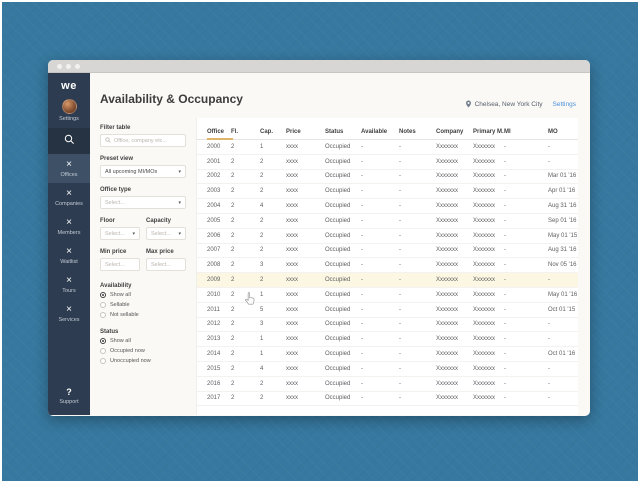 The width and height of the screenshot is (640, 483). I want to click on column-header-status: Status, so click(334, 132).